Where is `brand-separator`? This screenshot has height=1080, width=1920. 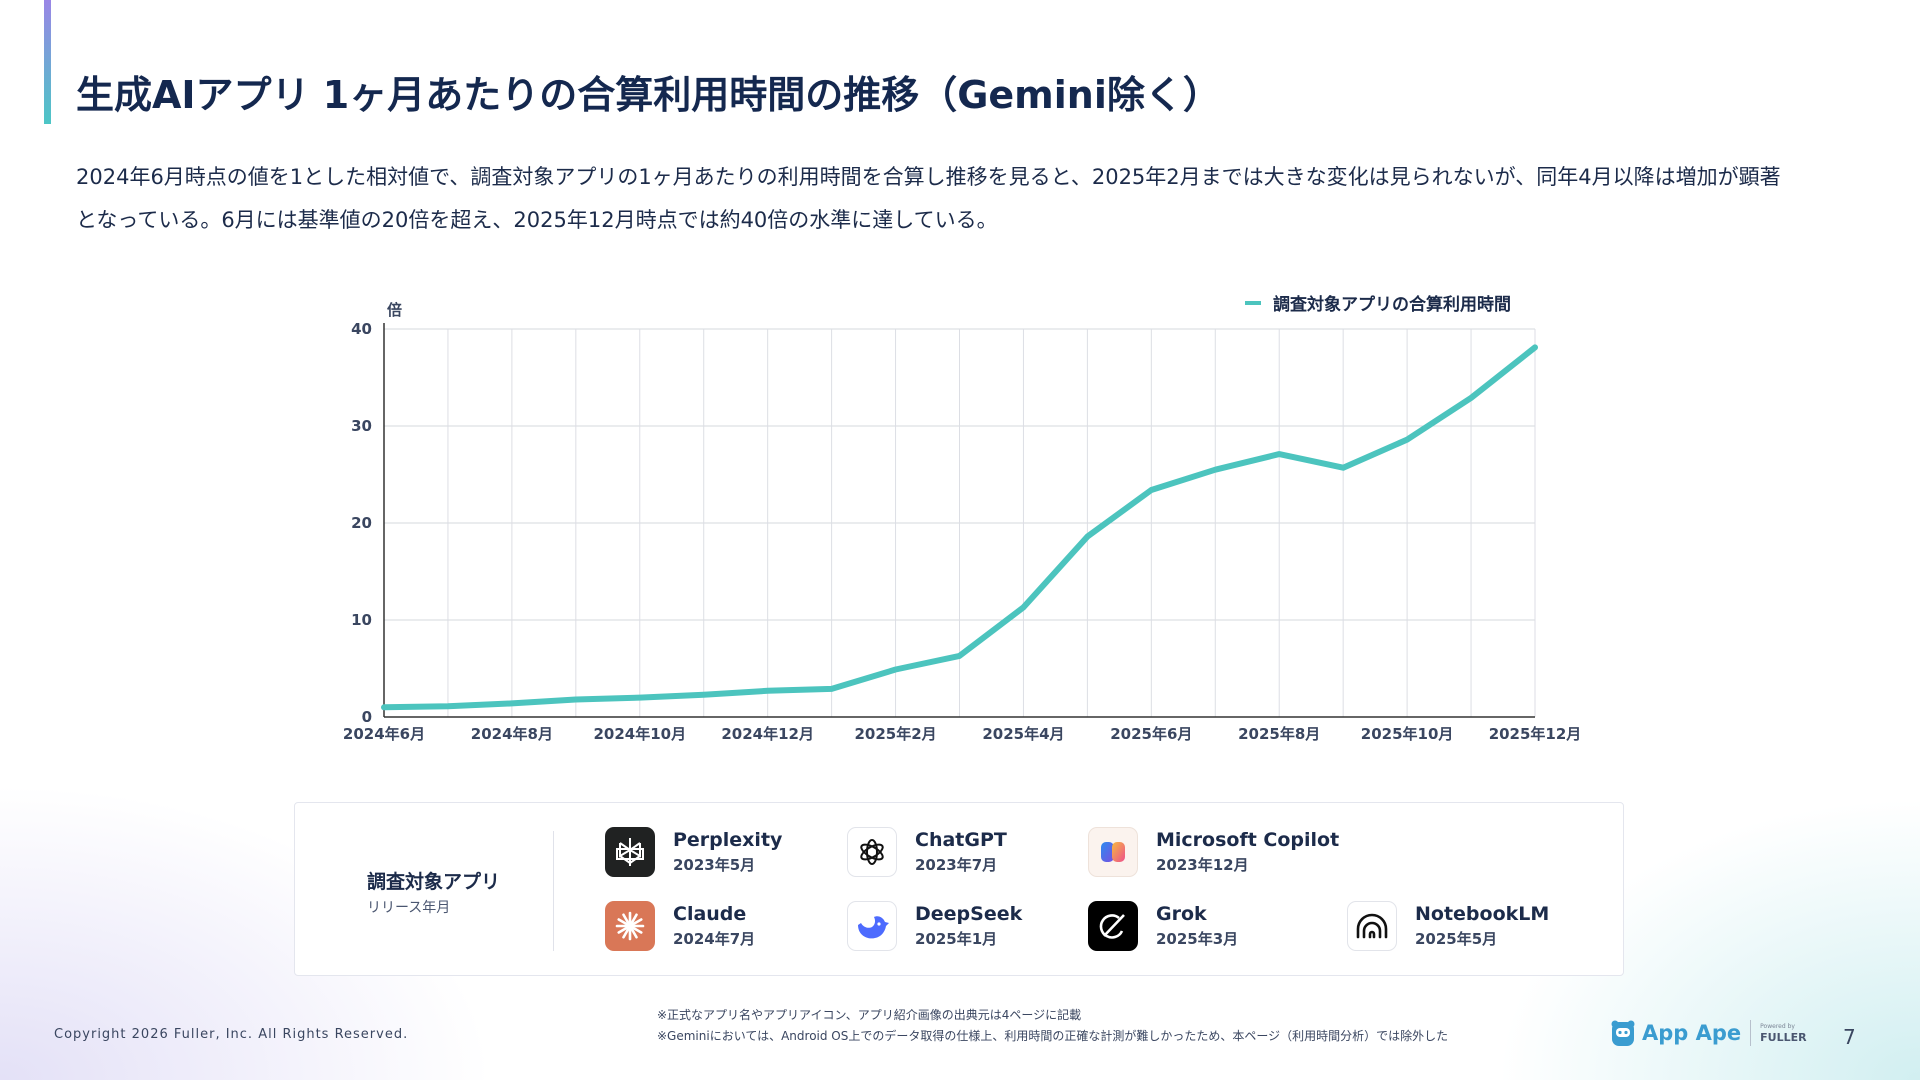 brand-separator is located at coordinates (1751, 1033).